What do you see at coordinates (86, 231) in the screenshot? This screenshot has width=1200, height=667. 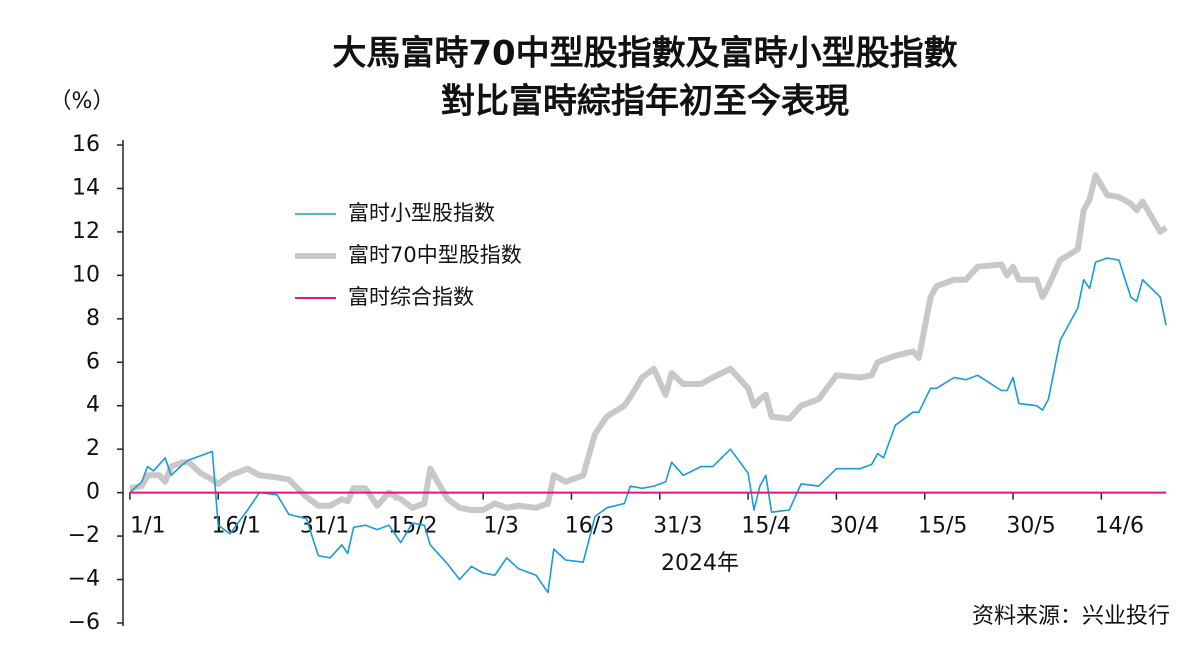 I see `y-tick-label: 12` at bounding box center [86, 231].